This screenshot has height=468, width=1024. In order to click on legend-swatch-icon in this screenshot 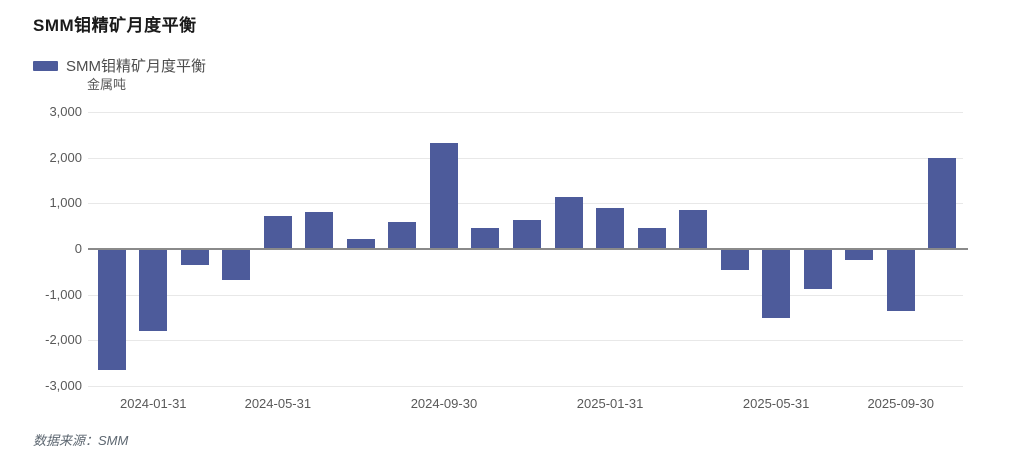, I will do `click(45, 65)`.